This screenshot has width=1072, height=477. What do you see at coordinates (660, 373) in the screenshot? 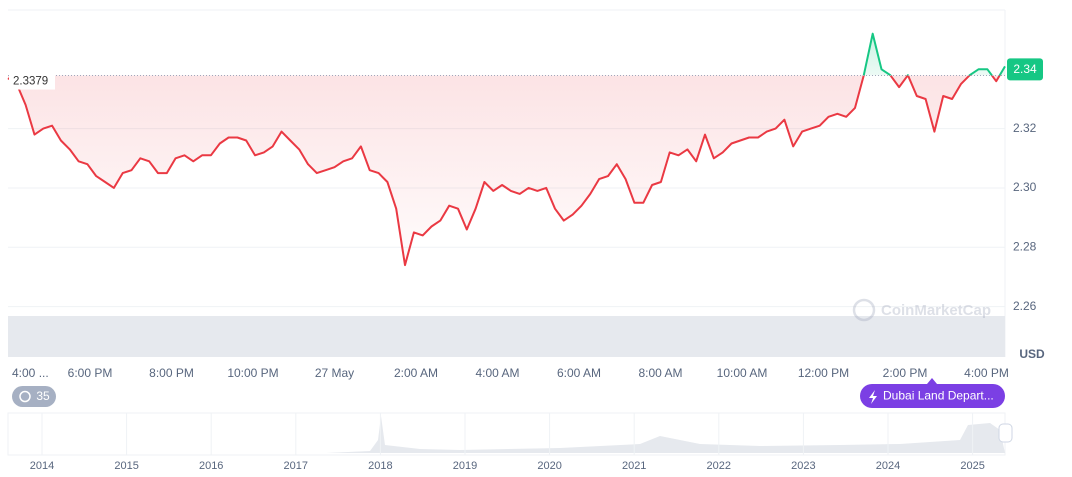
I see `x-tick-label: 8:00 AM` at bounding box center [660, 373].